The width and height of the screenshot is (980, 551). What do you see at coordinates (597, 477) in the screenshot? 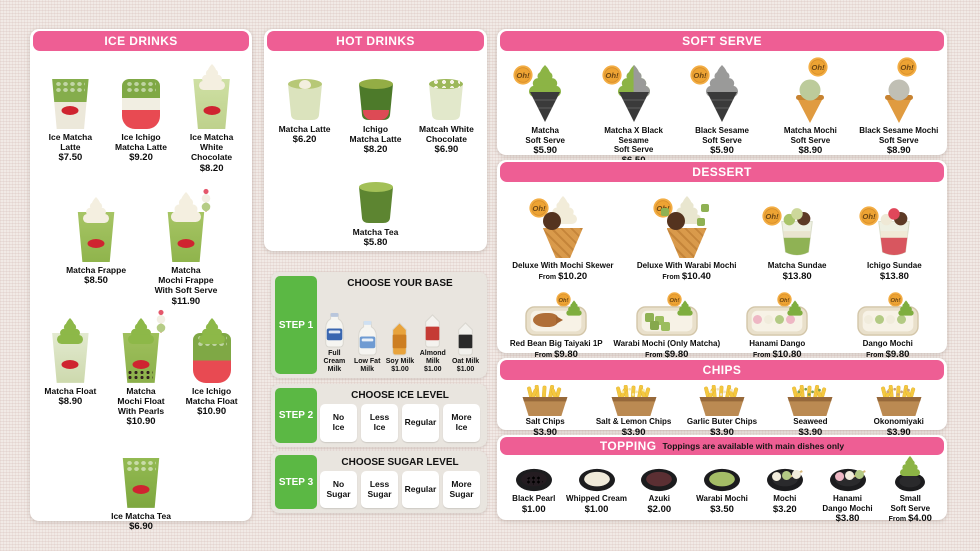
I see `whipped-cream-photo` at bounding box center [597, 477].